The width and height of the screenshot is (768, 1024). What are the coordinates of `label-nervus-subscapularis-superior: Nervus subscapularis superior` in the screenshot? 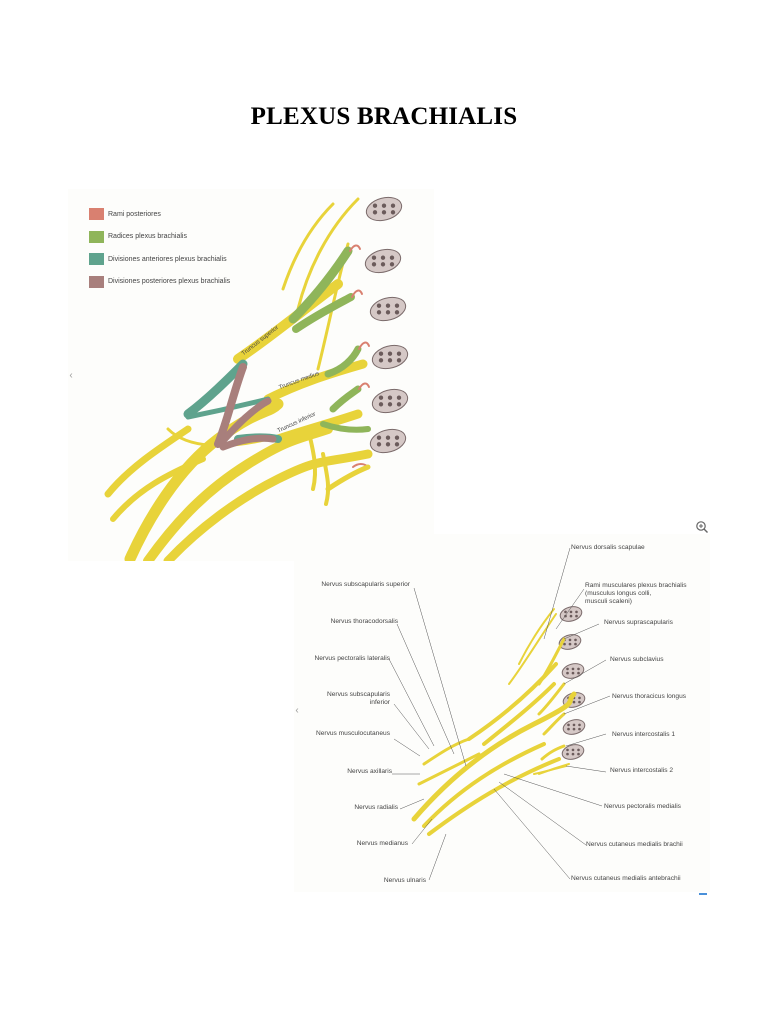 It's located at (365, 584).